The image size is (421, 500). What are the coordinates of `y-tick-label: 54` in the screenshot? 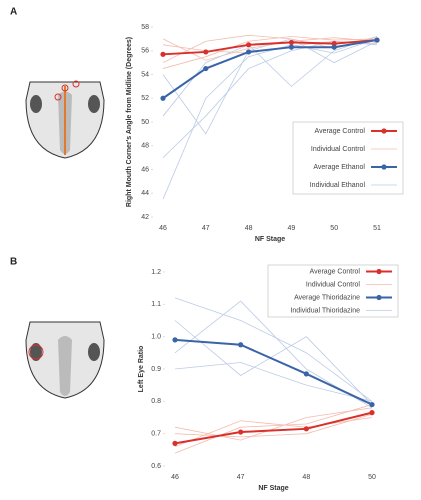 It's located at (145, 74).